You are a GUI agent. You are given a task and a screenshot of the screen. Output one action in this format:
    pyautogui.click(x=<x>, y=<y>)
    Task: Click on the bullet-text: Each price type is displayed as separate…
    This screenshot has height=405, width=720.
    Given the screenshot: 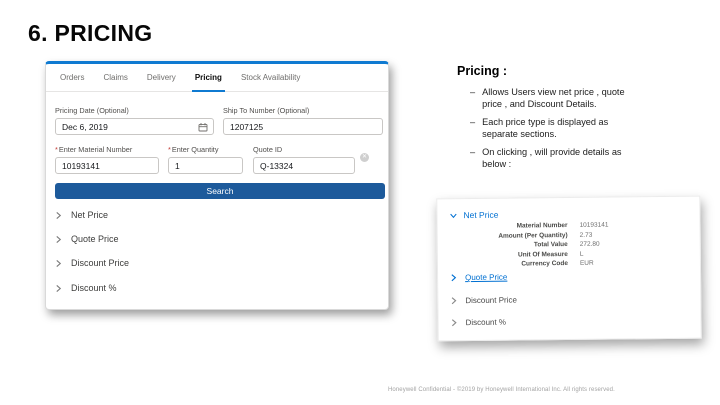 What is the action you would take?
    pyautogui.click(x=545, y=128)
    